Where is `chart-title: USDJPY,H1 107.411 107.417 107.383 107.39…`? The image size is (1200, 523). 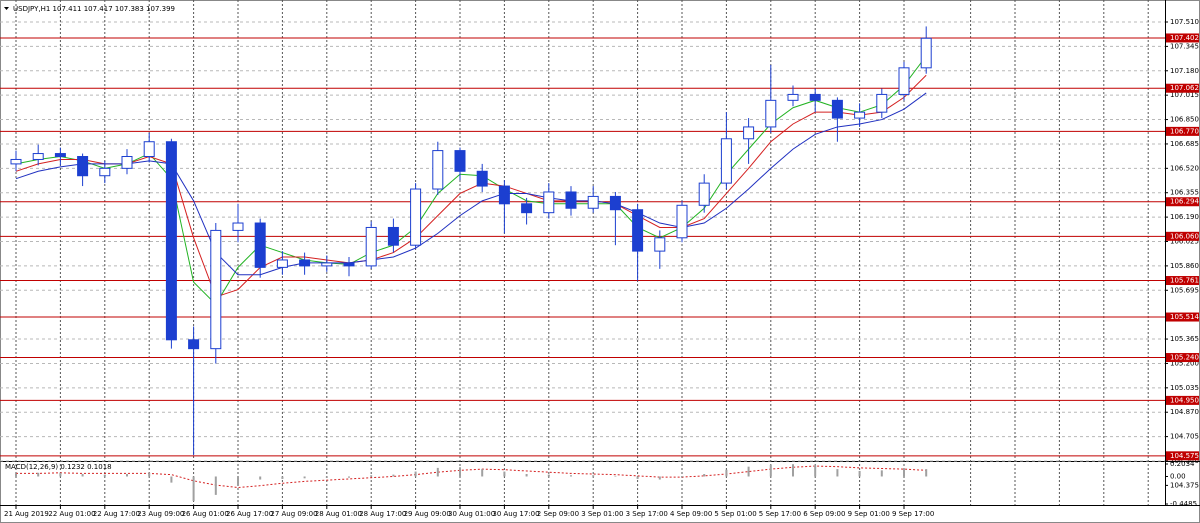
chart-title: USDJPY,H1 107.411 107.417 107.383 107.39… is located at coordinates (94, 9).